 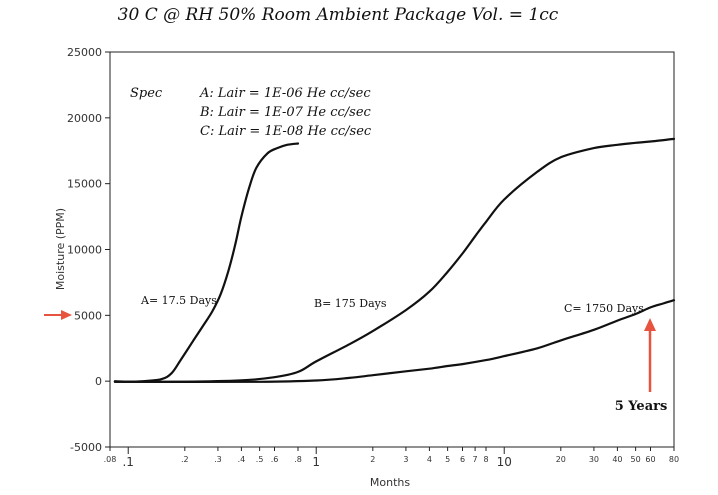 I want to click on y-axis-title: Moisture (PPM), so click(x=60, y=249).